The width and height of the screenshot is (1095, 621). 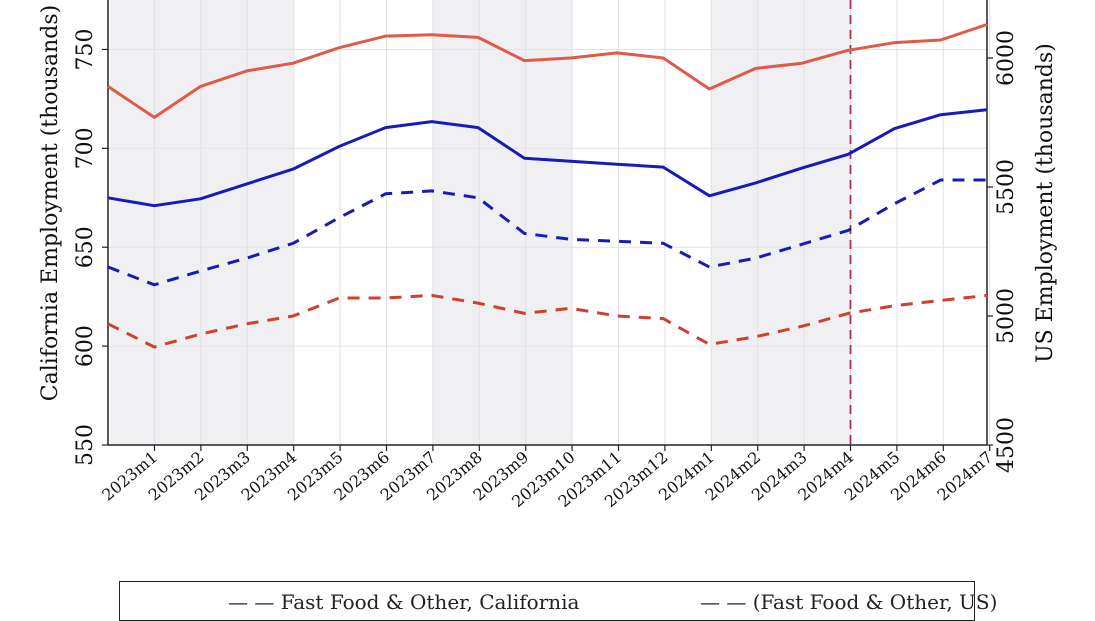 I want to click on y-tick-label-left: 650, so click(x=85, y=247).